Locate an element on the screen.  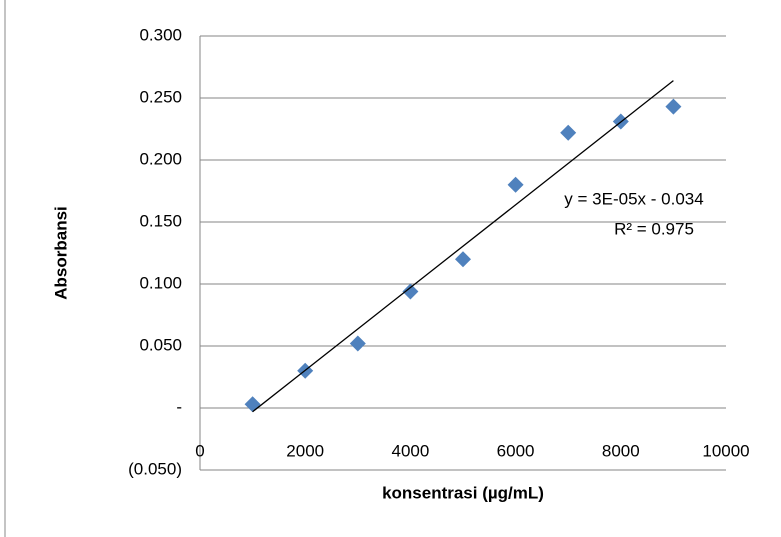
y-tick-label: 0.250 is located at coordinates (160, 96).